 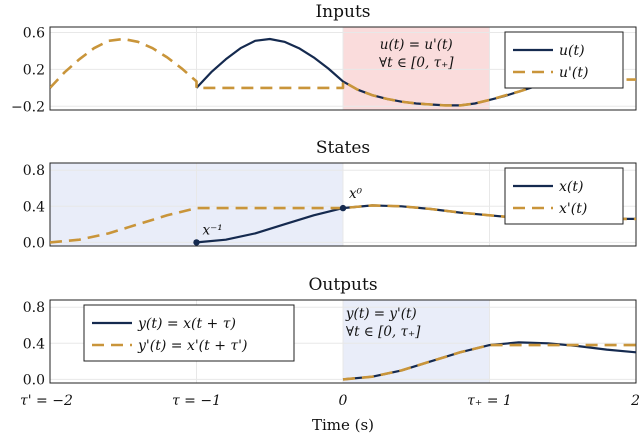 I want to click on x-axis: τ' = −2 τ = −1 0 τ₊ = 1 2 Time (s), so click(x=330, y=413).